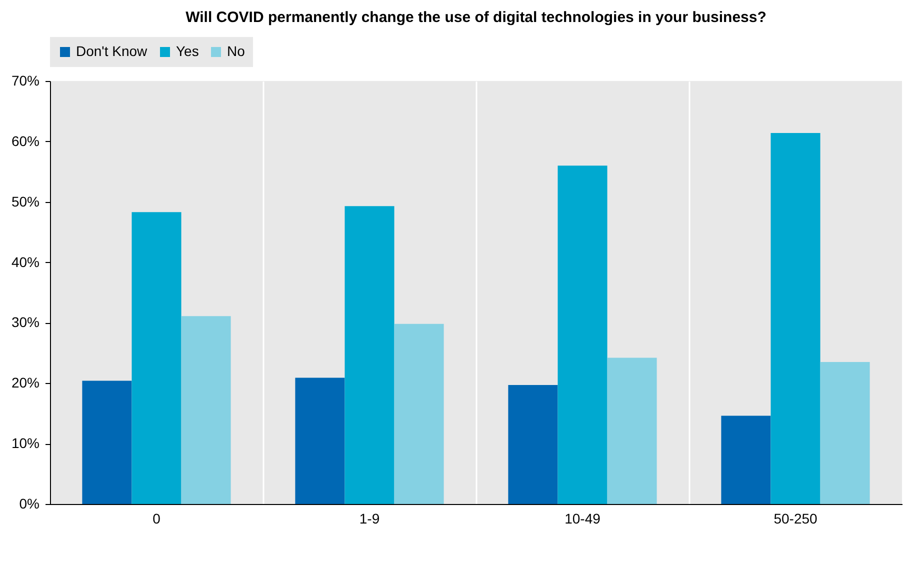 This screenshot has height=568, width=919. What do you see at coordinates (187, 51) in the screenshot?
I see `legend-label: Yes` at bounding box center [187, 51].